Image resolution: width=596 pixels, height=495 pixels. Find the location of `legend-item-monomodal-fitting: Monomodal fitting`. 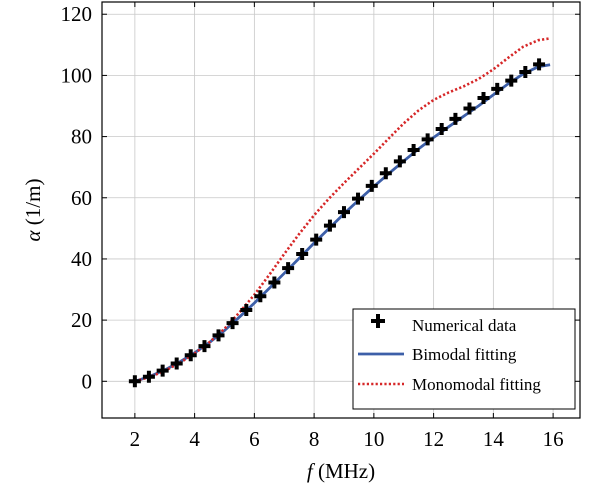

legend-item-monomodal-fitting: Monomodal fitting is located at coordinates (449, 384).